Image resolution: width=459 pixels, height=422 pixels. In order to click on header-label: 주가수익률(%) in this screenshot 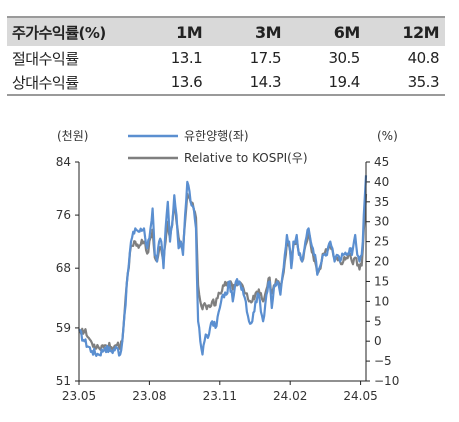, I will do `click(68, 31)`.